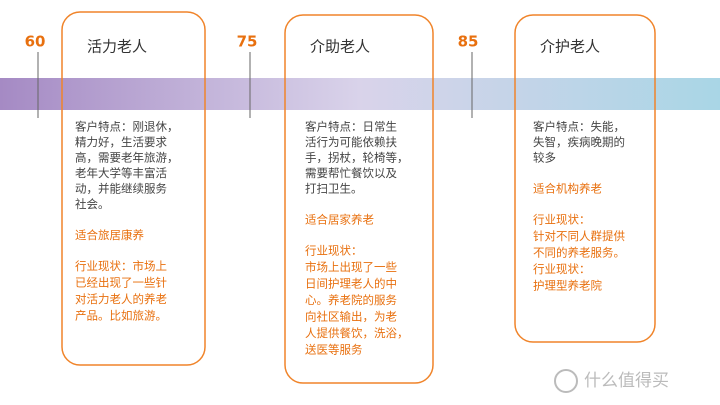 This screenshot has width=720, height=405. I want to click on description-line: 社会。, so click(92, 204).